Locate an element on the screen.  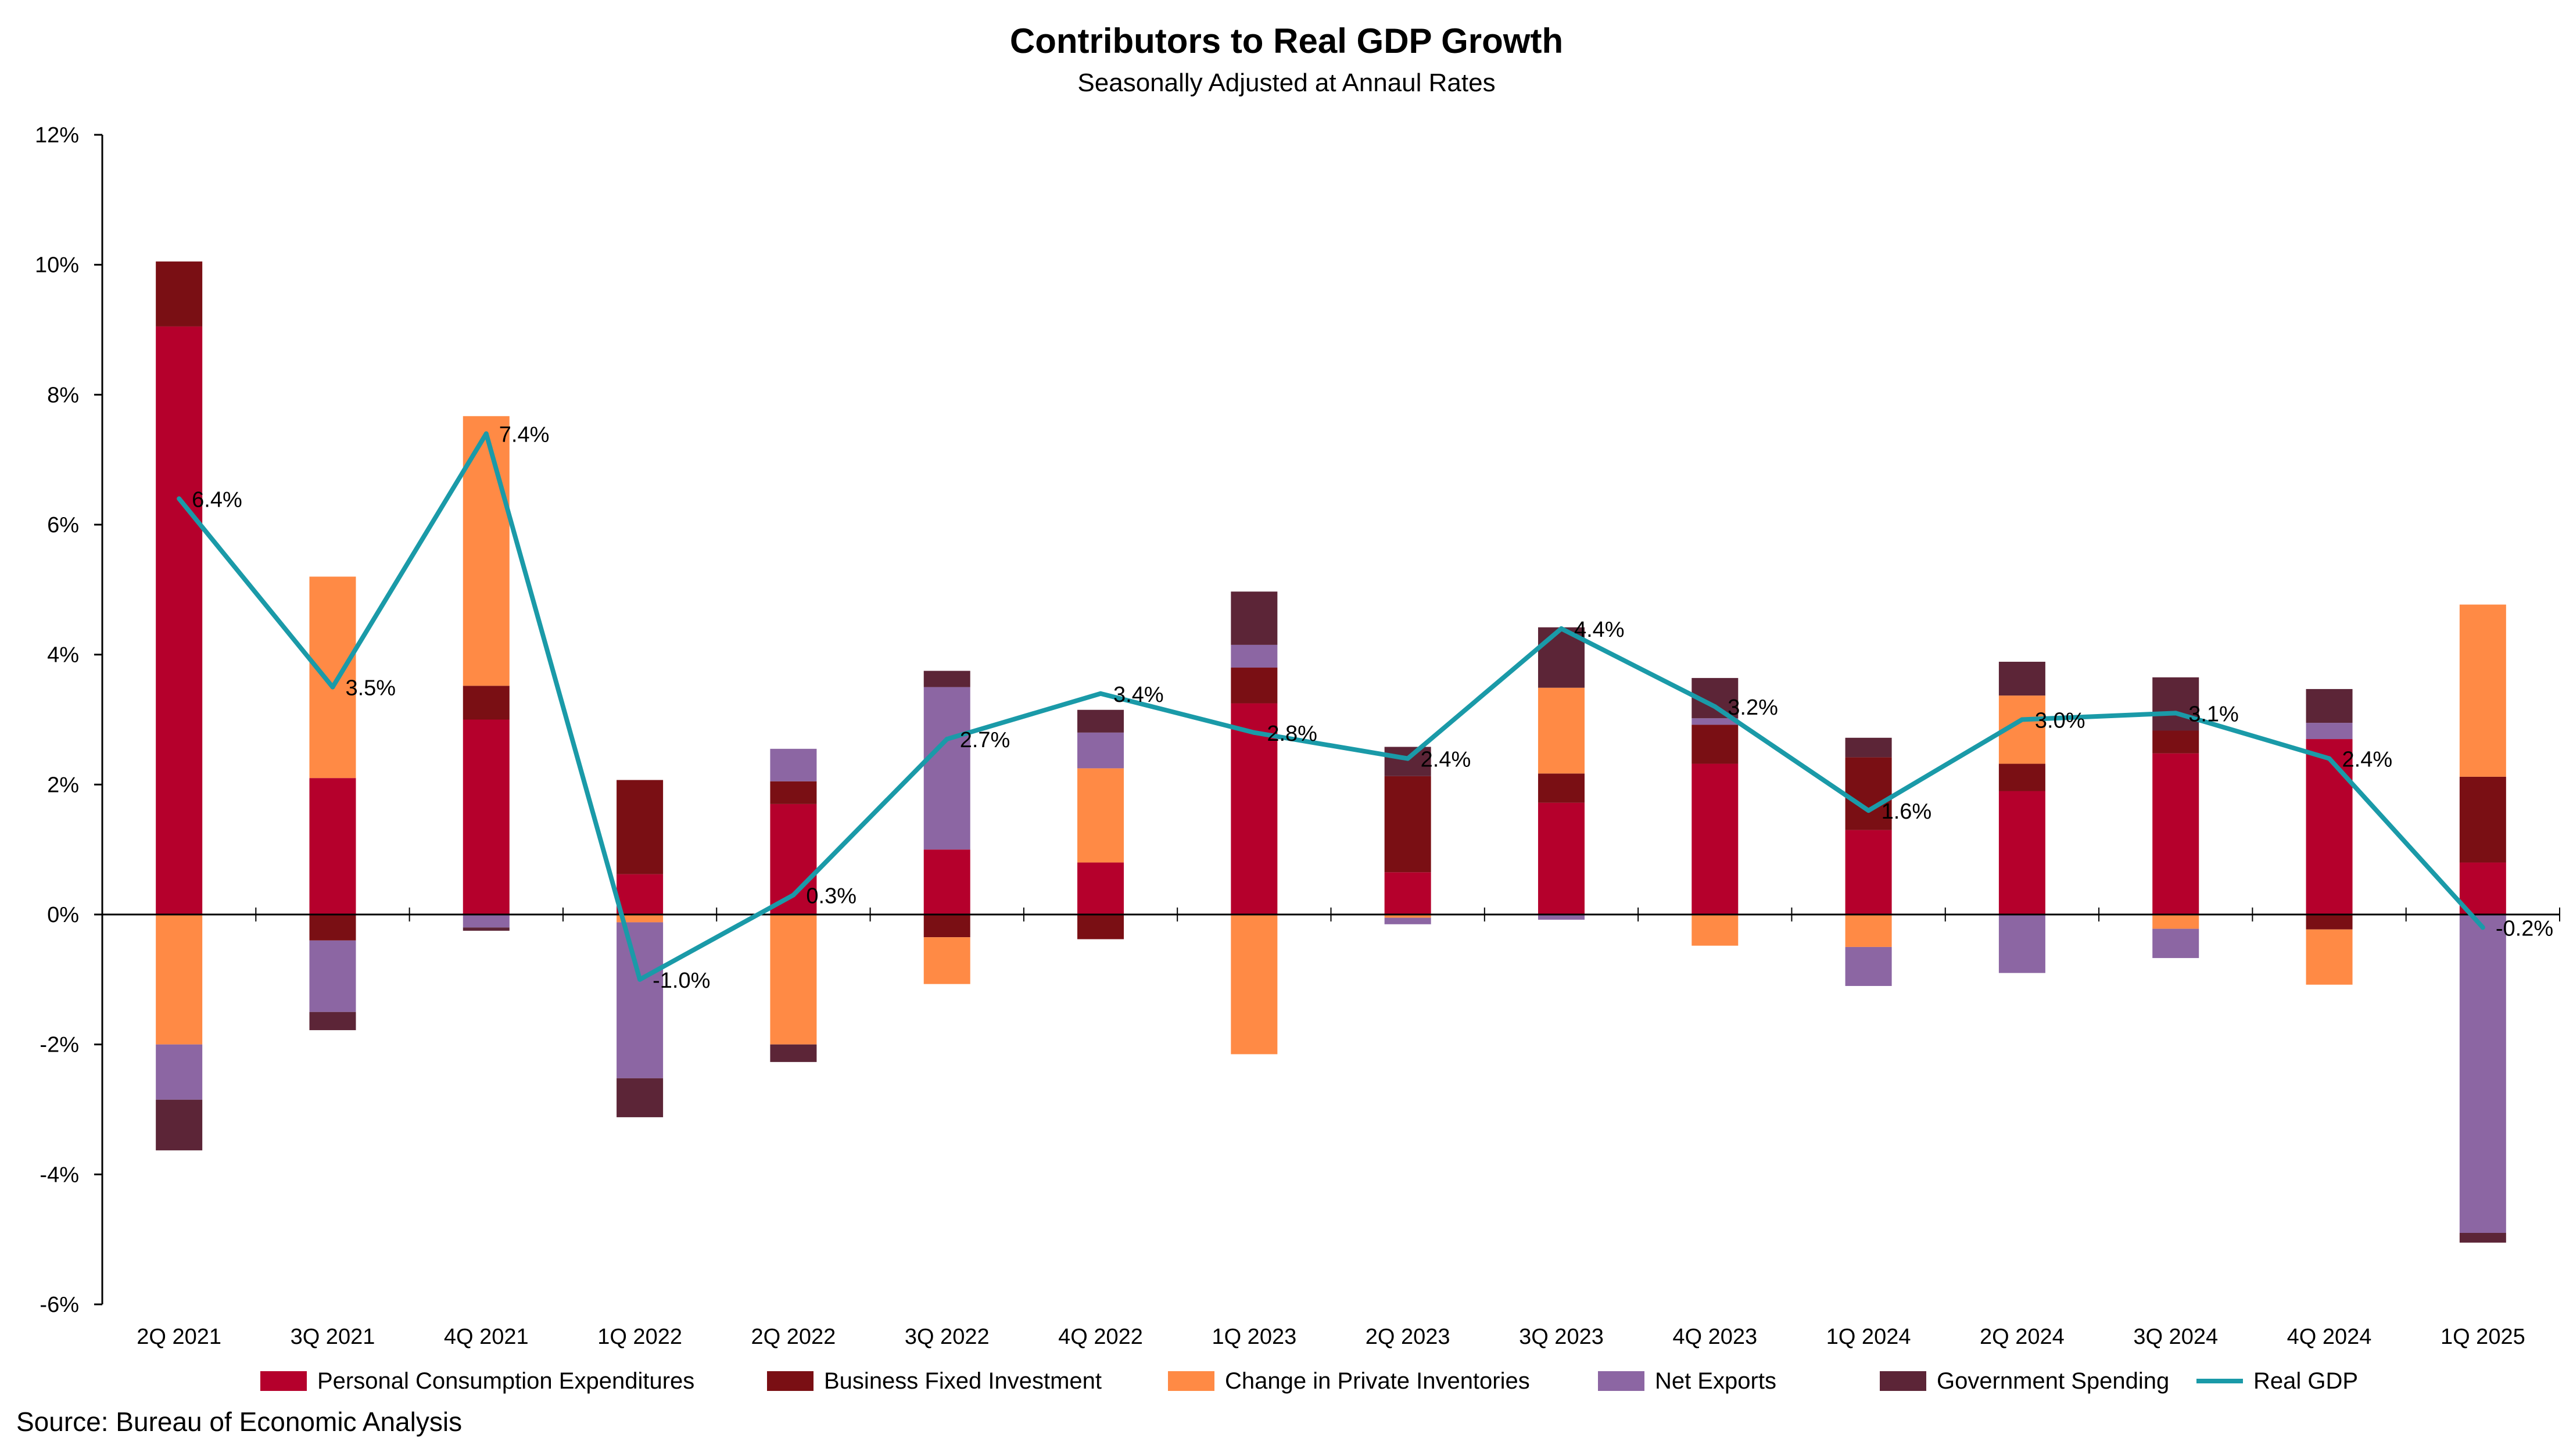
x-tick-label: 3Q 2023 is located at coordinates (1562, 1337).